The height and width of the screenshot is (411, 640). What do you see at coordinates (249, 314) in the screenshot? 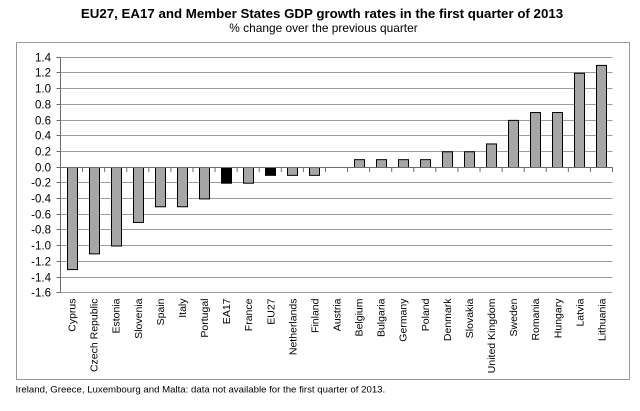
I see `svg-text: France` at bounding box center [249, 314].